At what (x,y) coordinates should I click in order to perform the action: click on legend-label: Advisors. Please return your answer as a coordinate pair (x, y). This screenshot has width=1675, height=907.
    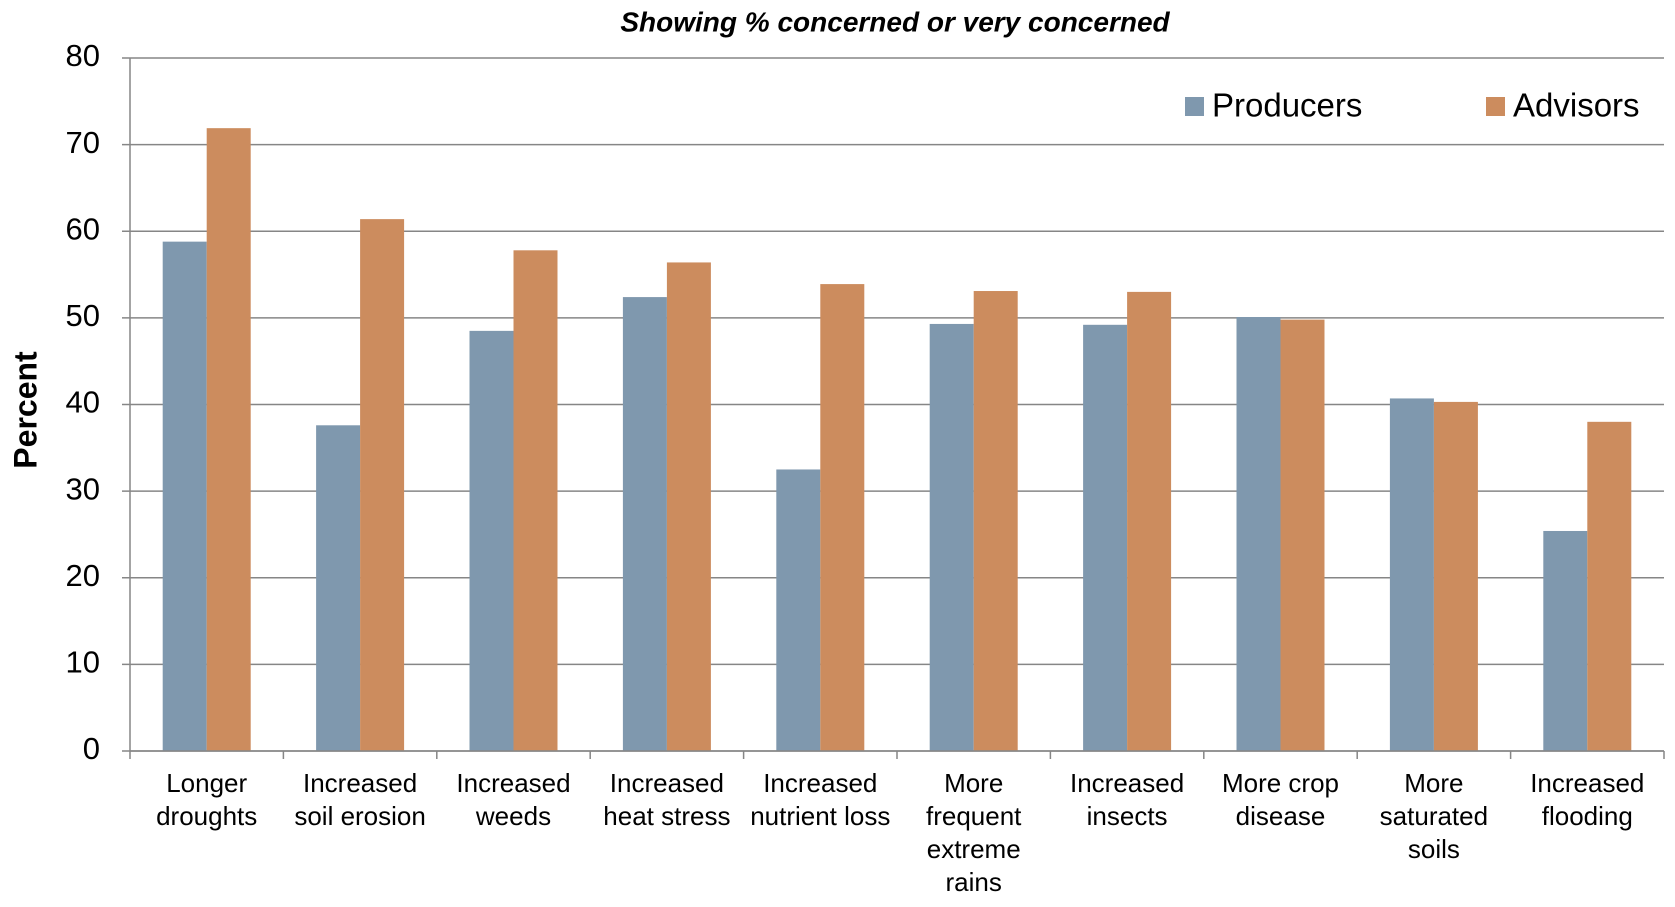
    Looking at the image, I should click on (1576, 105).